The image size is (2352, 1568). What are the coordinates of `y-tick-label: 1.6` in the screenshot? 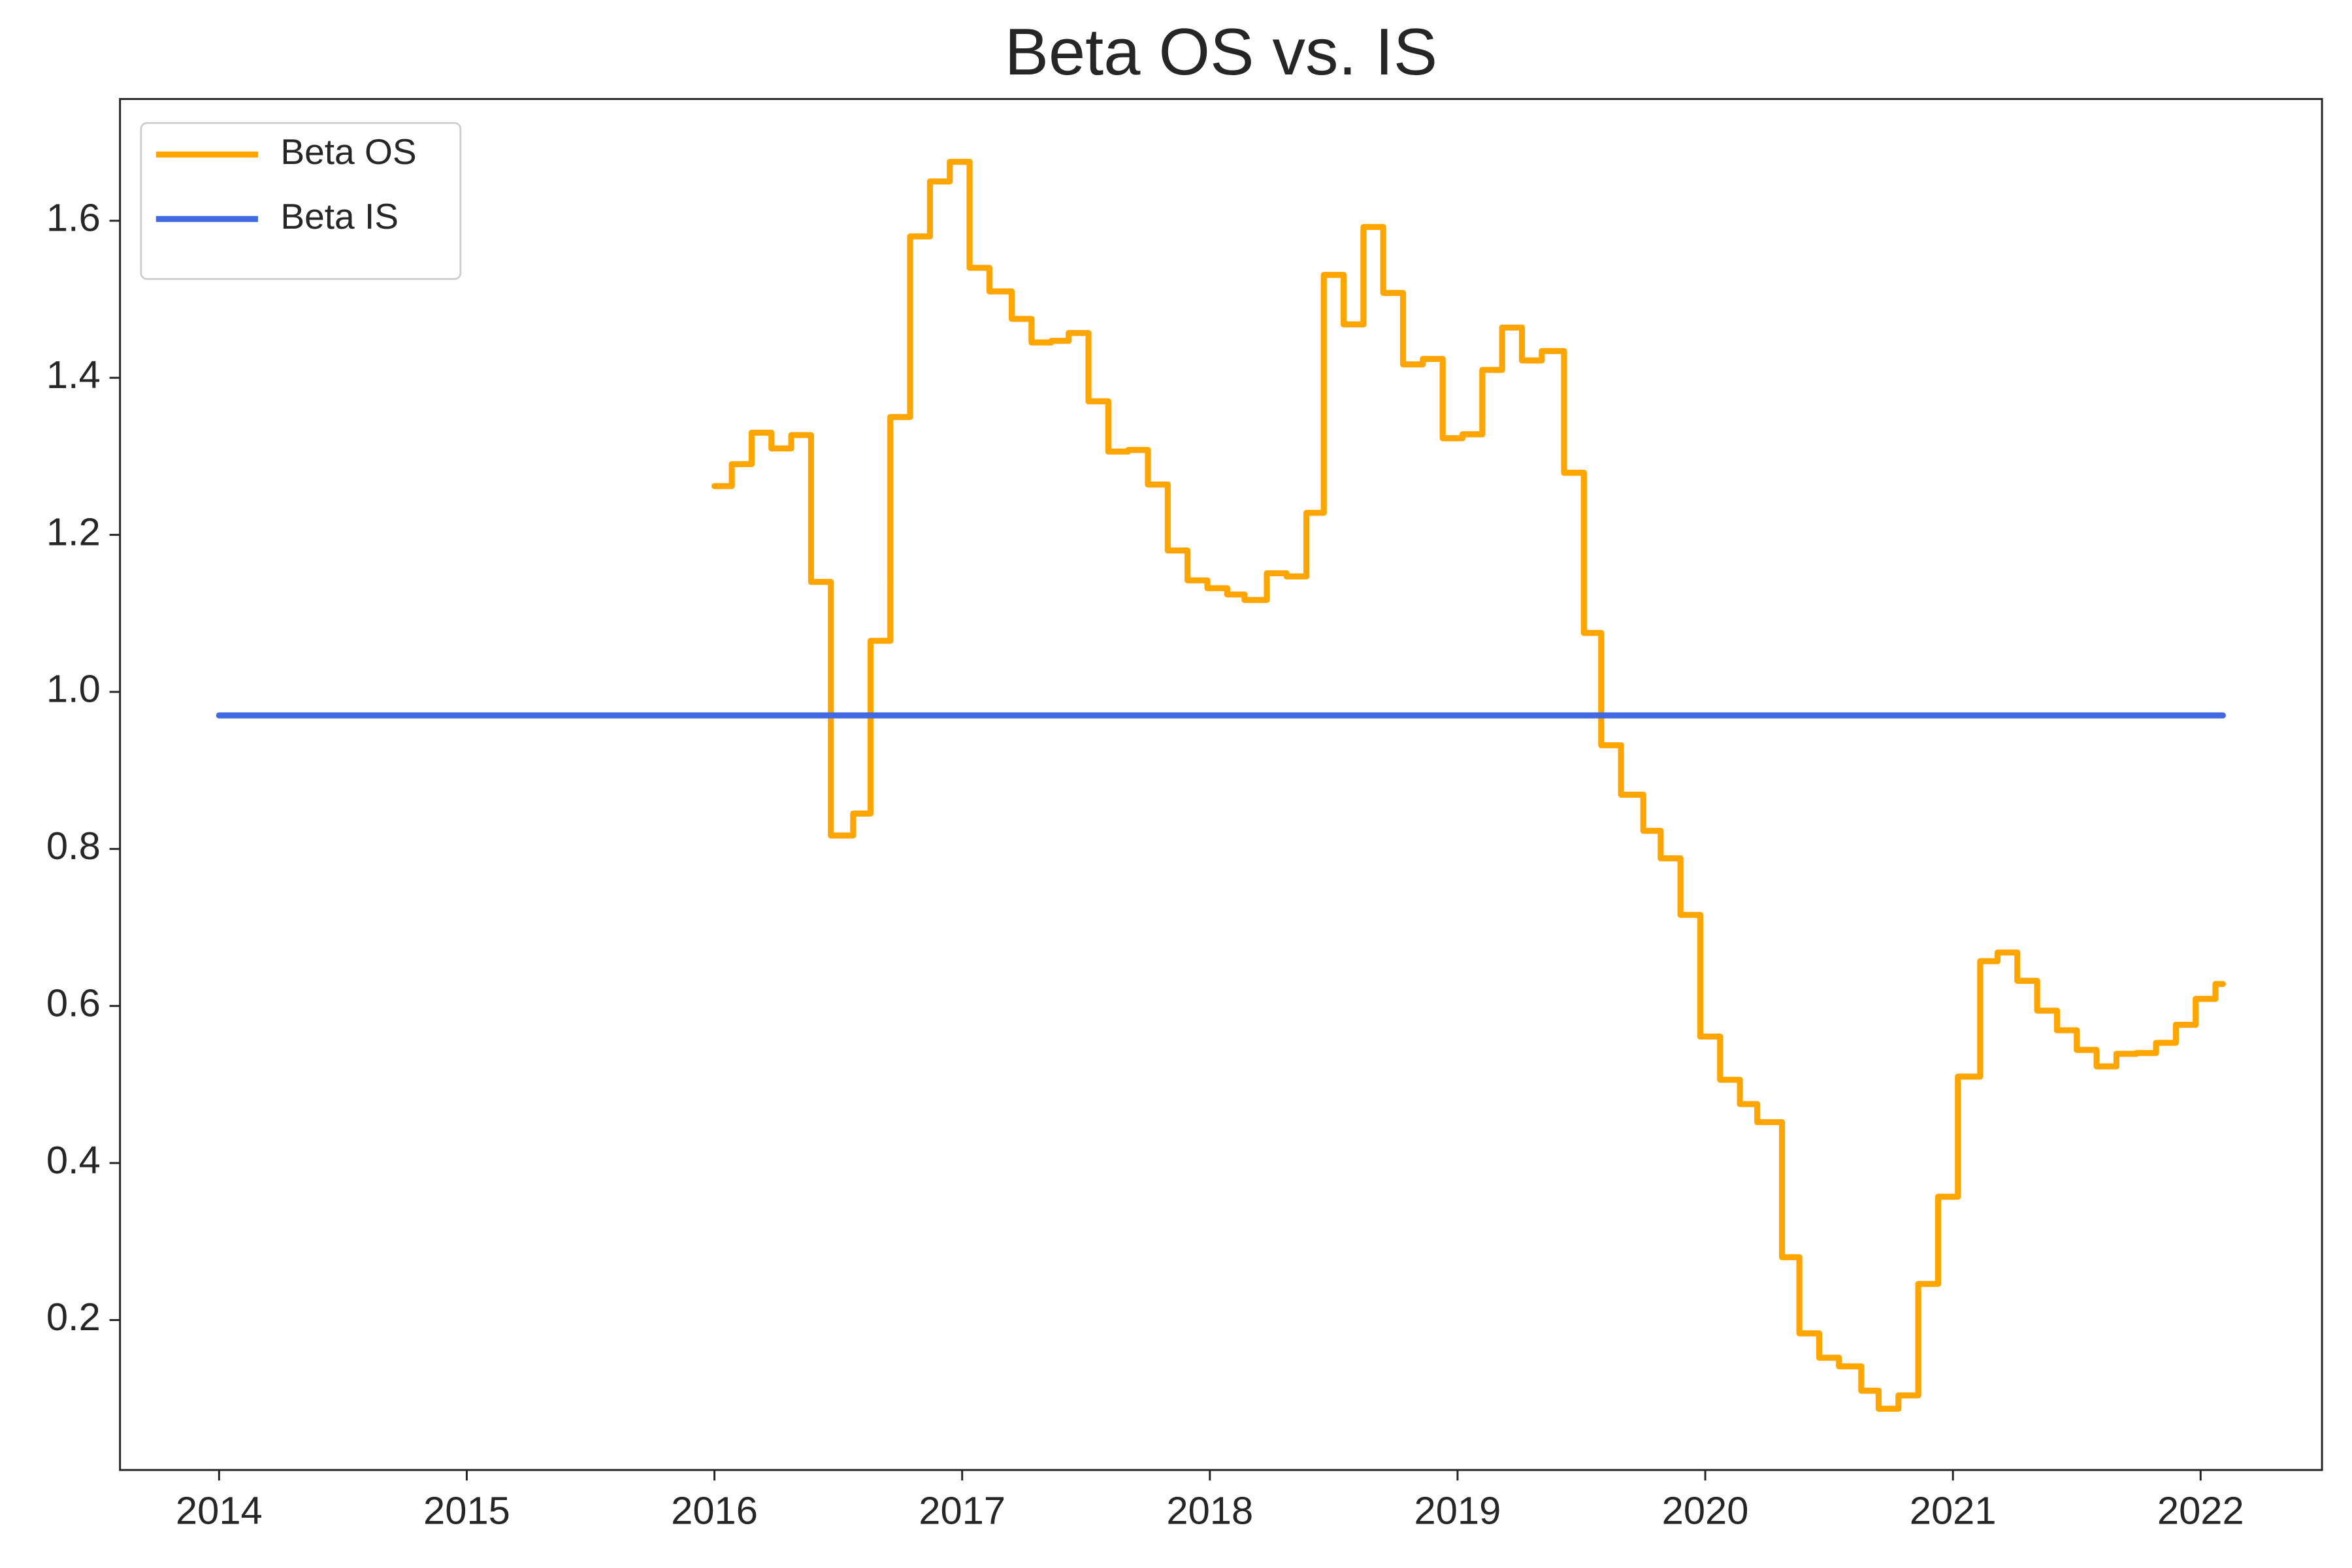 It's located at (73, 218).